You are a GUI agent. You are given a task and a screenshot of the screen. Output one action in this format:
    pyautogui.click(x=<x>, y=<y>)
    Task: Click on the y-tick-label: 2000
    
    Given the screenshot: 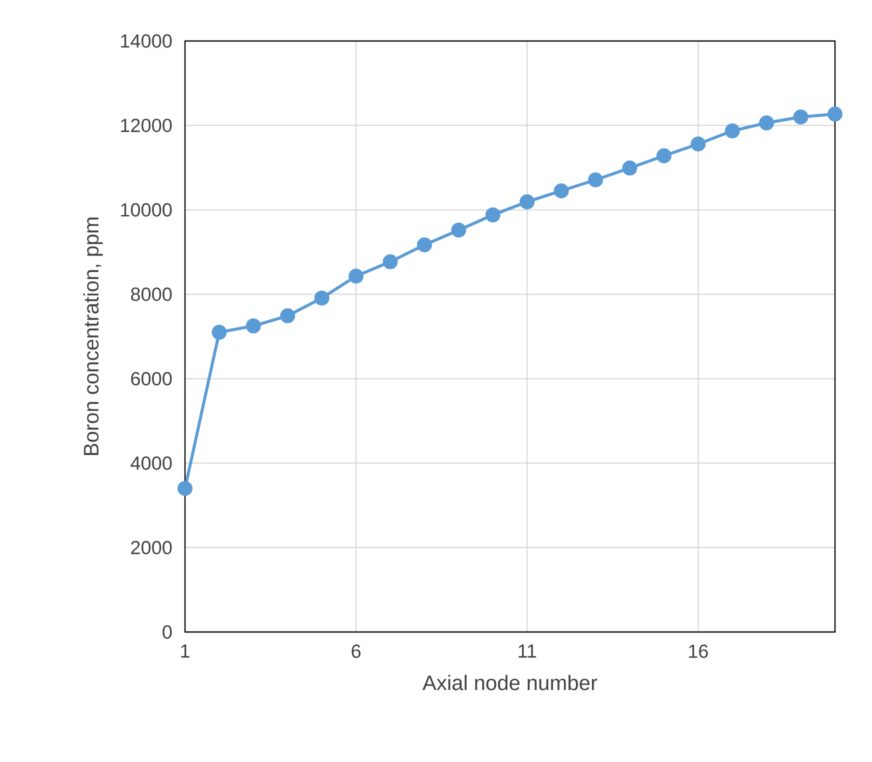 What is the action you would take?
    pyautogui.click(x=151, y=547)
    